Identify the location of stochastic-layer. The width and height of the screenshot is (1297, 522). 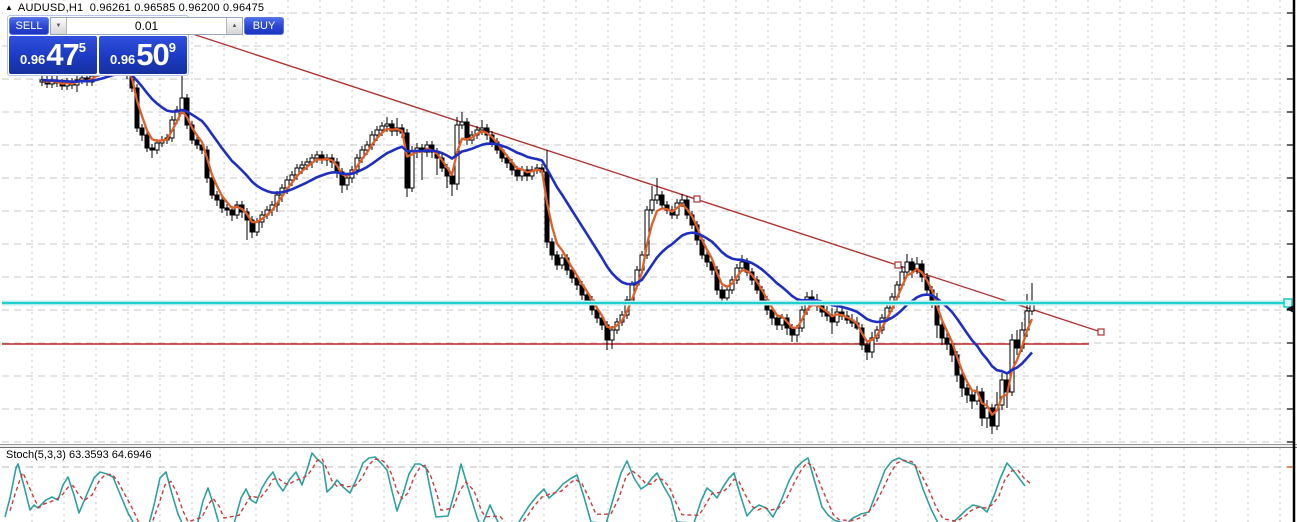
(517, 487).